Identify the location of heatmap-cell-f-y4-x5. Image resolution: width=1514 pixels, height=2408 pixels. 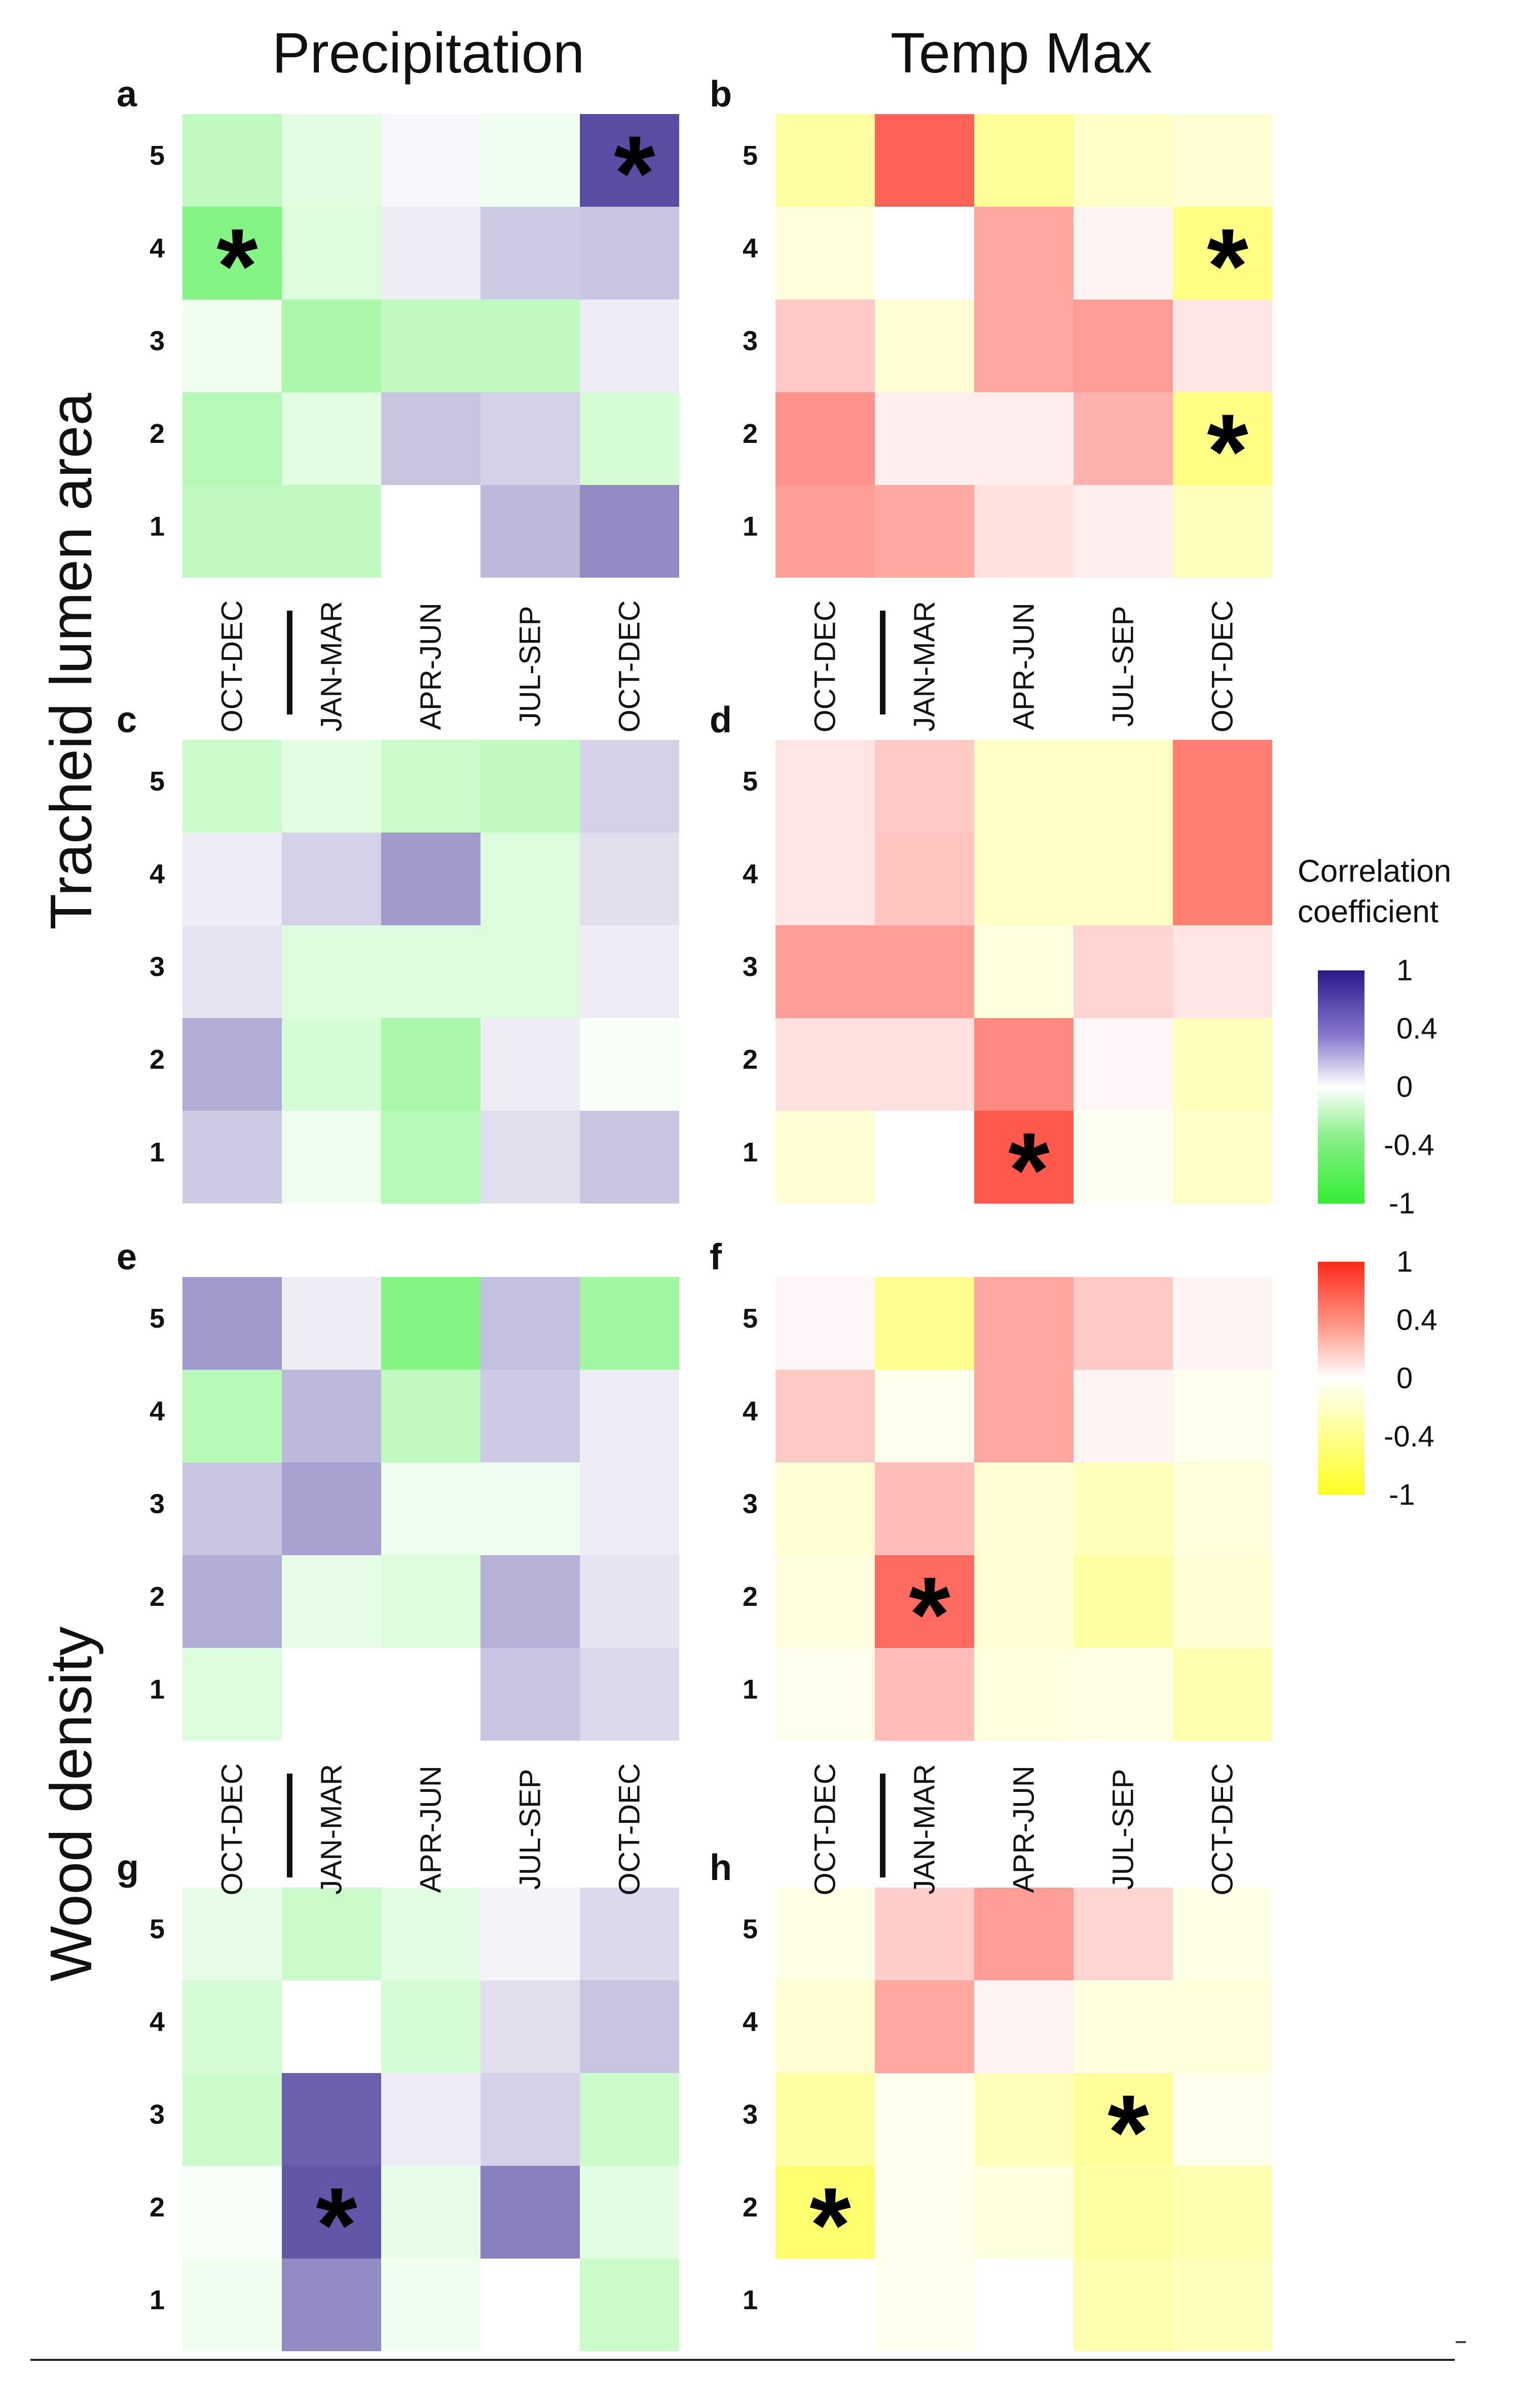
(1222, 1416).